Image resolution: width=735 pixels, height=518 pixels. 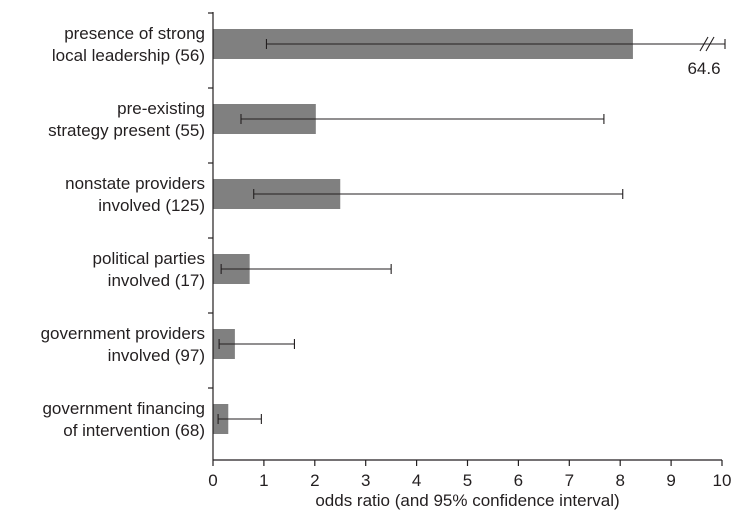 I want to click on x-tick-label: 2, so click(x=314, y=480).